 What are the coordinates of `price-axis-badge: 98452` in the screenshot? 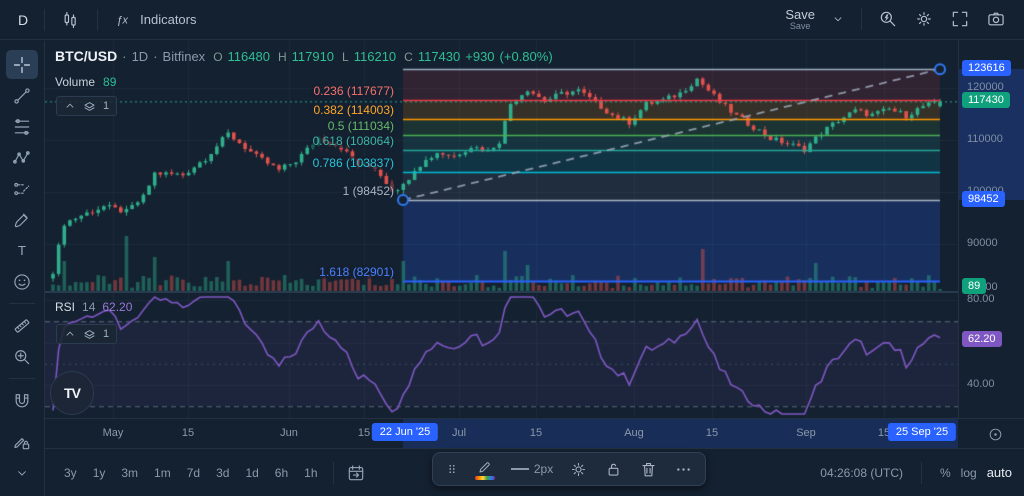 It's located at (983, 199).